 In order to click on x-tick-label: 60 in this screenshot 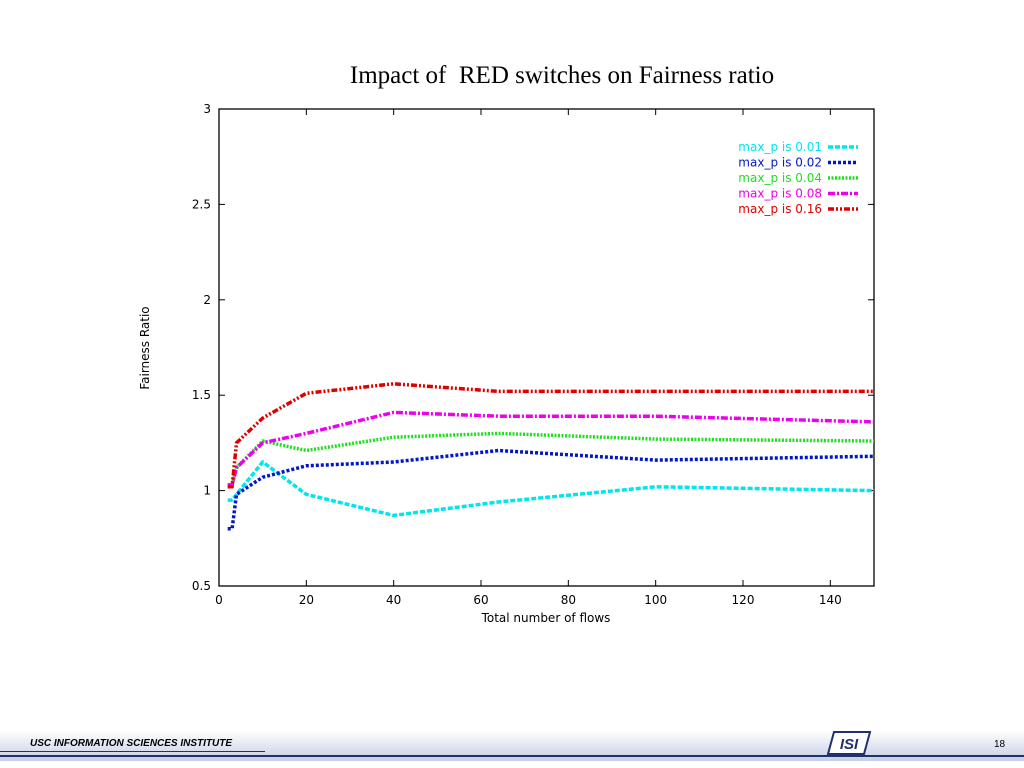, I will do `click(480, 600)`.